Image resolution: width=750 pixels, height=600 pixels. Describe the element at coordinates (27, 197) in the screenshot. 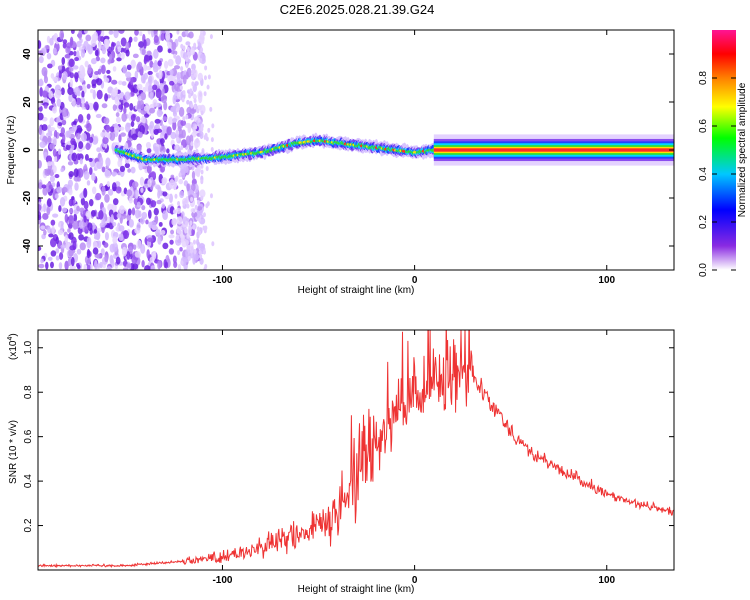

I see `y-tick-label: -20` at that location.